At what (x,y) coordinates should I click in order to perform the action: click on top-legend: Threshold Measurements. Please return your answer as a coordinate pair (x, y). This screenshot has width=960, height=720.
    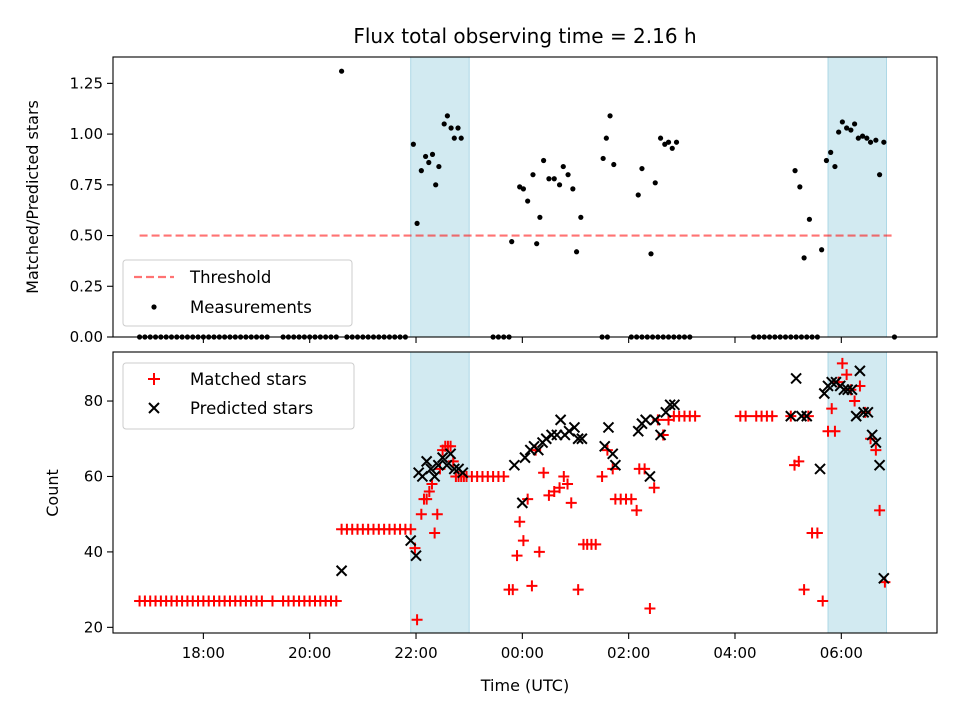
    Looking at the image, I should click on (237, 293).